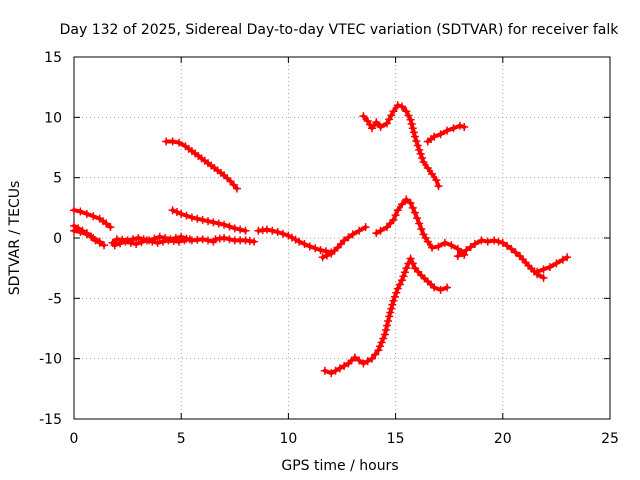 The image size is (640, 480). I want to click on x-tick-label: 5, so click(181, 439).